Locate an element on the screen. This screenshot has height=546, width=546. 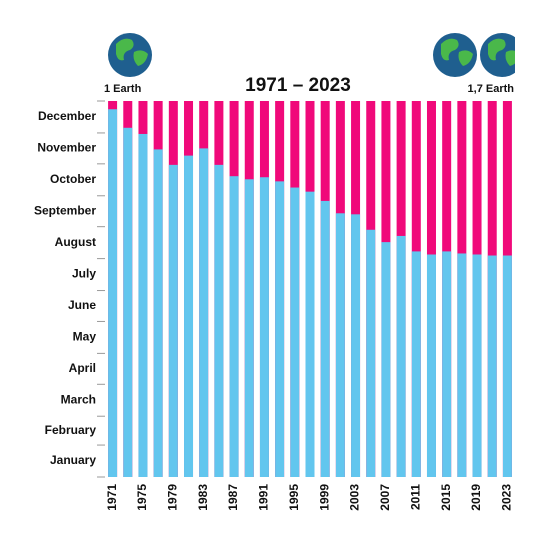
earth-icon is located at coordinates (130, 55).